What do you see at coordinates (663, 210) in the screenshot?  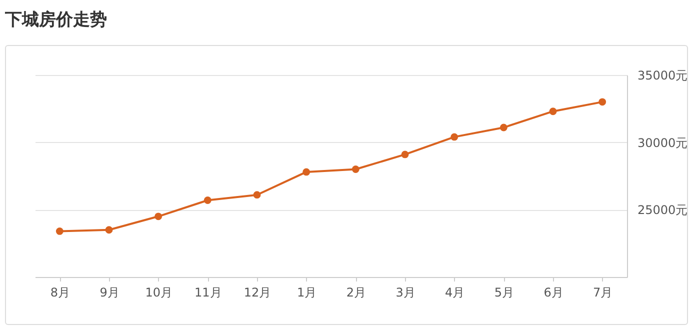 I see `y-tick-label: 25000元` at bounding box center [663, 210].